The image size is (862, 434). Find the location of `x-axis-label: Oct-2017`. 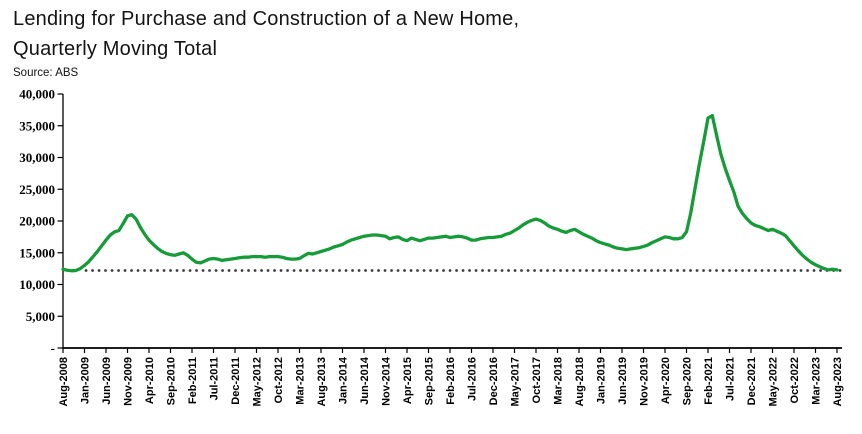

x-axis-label: Oct-2017 is located at coordinates (537, 380).